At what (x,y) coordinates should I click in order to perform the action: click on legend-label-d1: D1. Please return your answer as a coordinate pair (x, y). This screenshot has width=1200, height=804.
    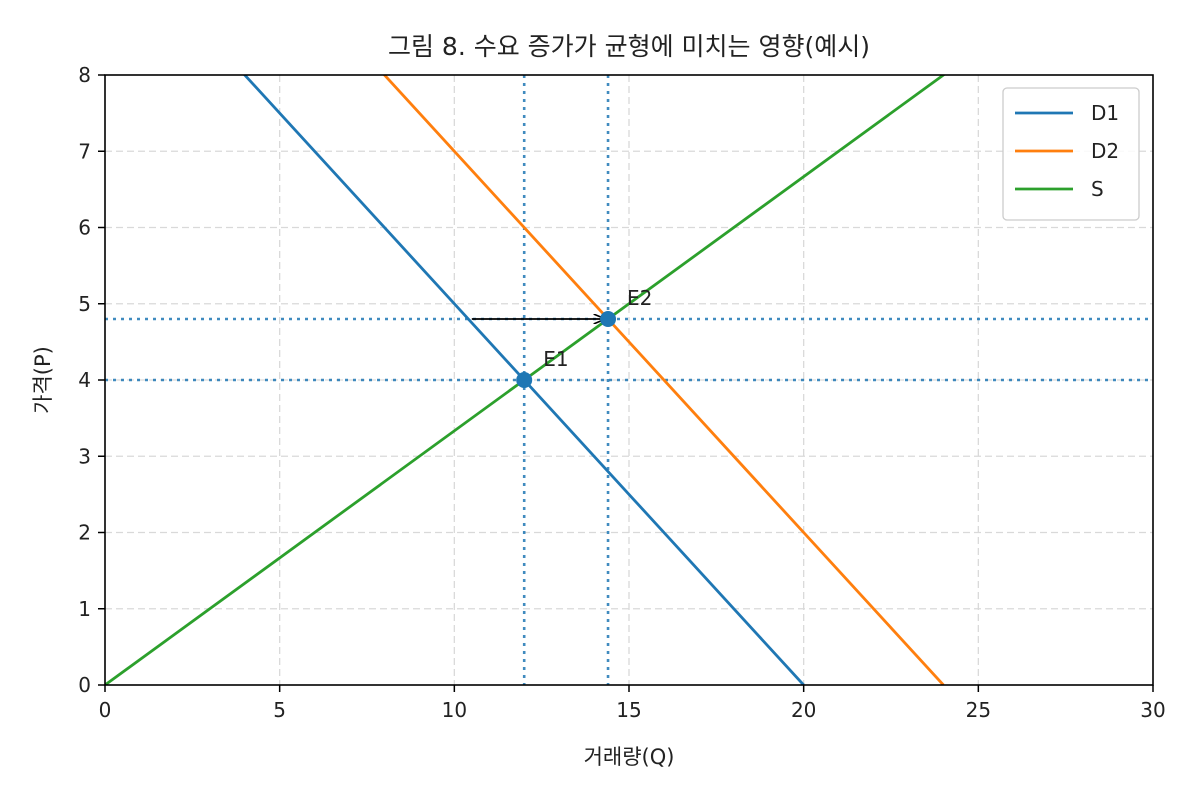
    Looking at the image, I should click on (1105, 113).